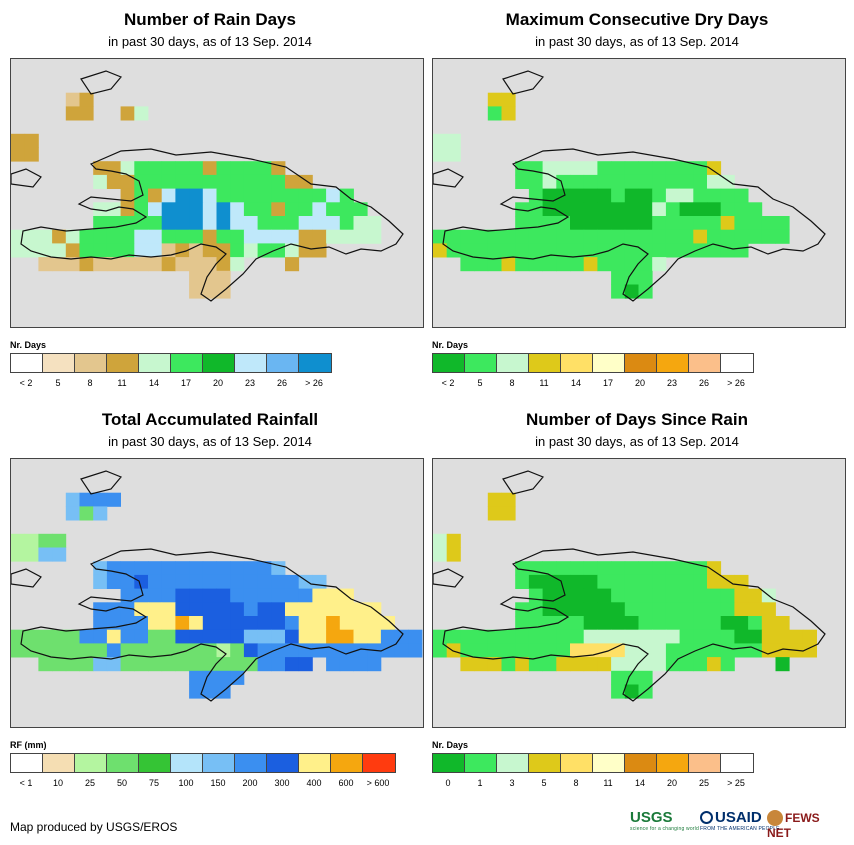  What do you see at coordinates (210, 19) in the screenshot?
I see `panel-title: Number of Rain Days` at bounding box center [210, 19].